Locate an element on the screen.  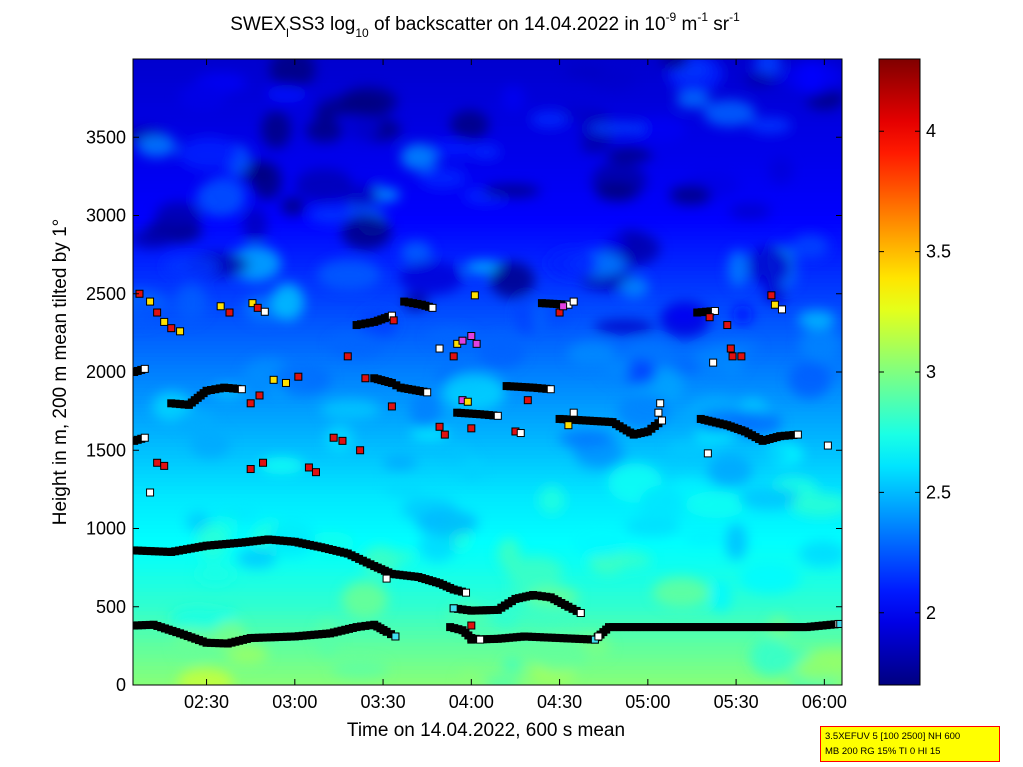
settings-line-2: MB 200 RG 15% TI 0 HI 15 is located at coordinates (883, 751).